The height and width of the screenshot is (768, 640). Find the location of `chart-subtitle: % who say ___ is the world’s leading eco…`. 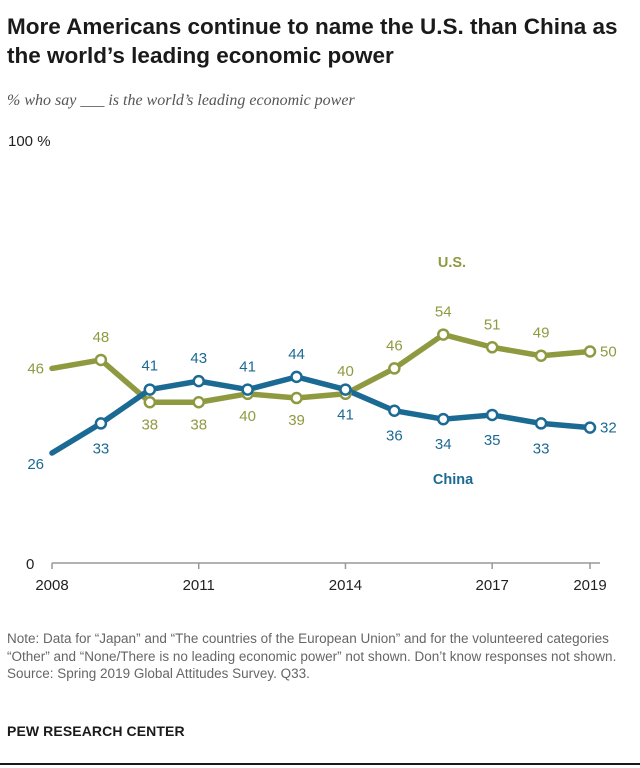

chart-subtitle: % who say ___ is the world’s leading eco… is located at coordinates (181, 100).